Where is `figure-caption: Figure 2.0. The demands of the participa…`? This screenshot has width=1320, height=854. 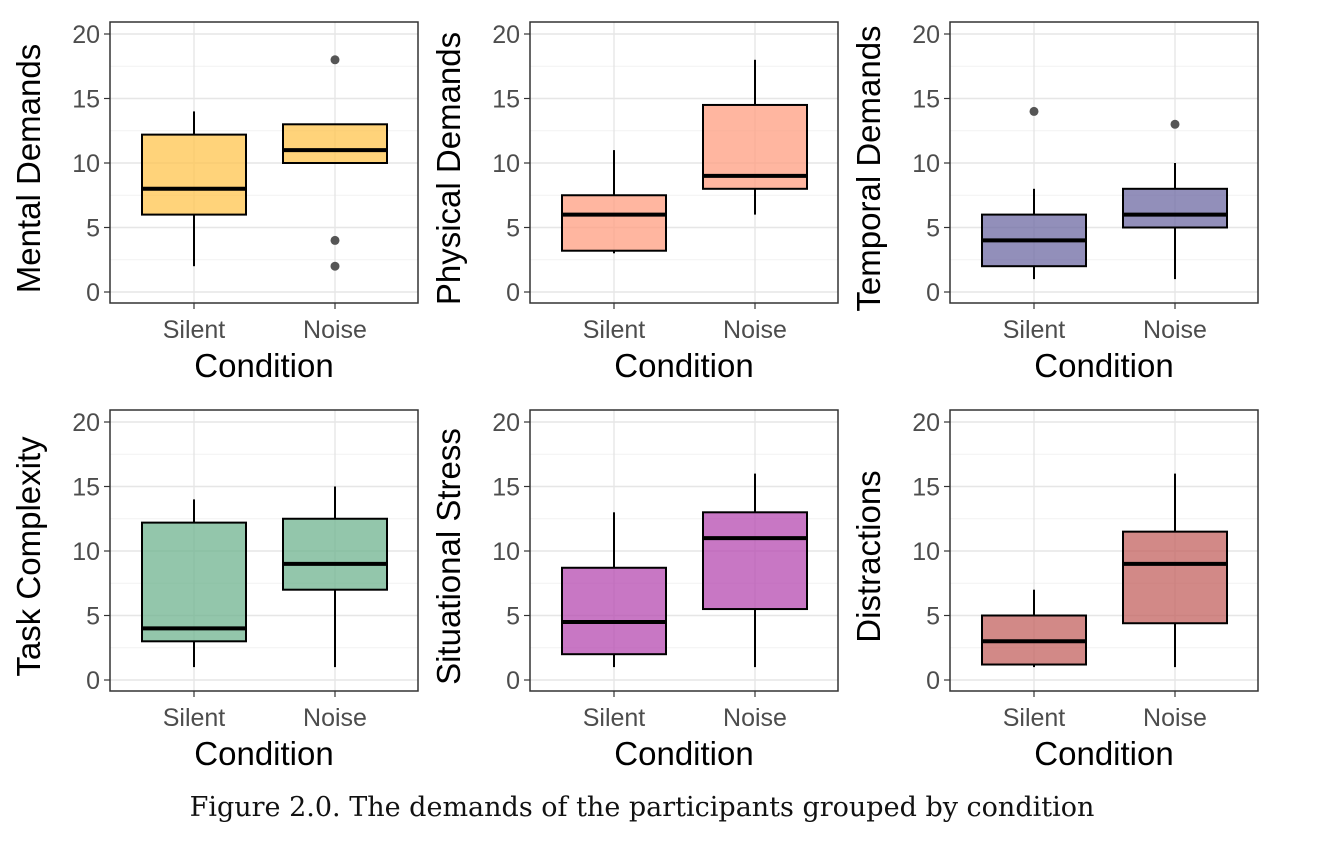
figure-caption: Figure 2.0. The demands of the participa… is located at coordinates (642, 807).